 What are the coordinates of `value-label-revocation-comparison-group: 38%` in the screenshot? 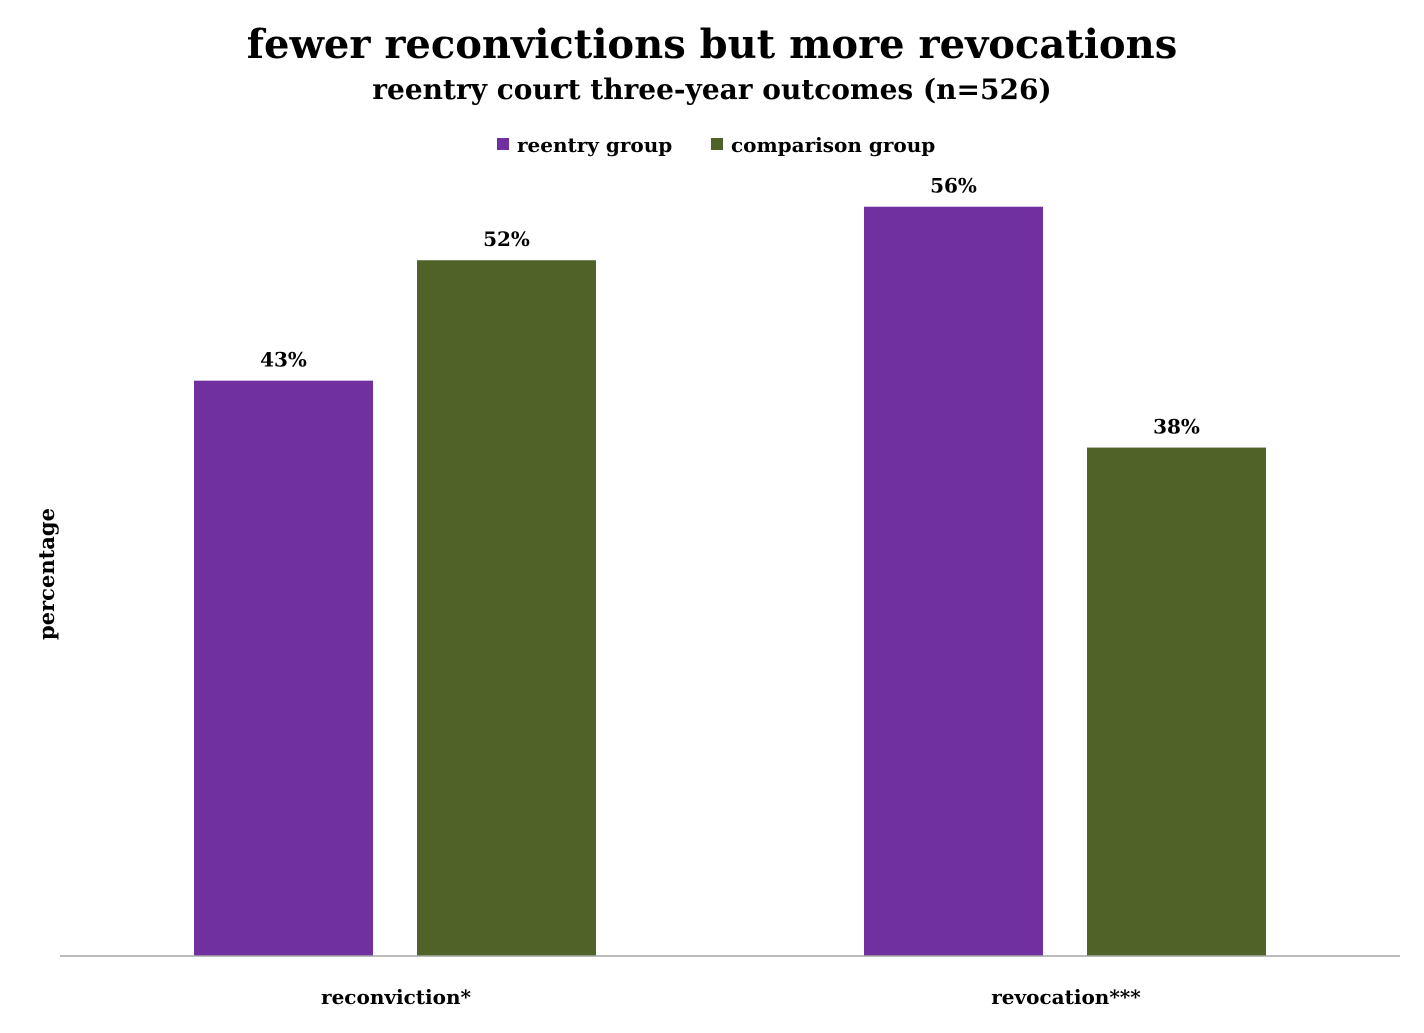 It's located at (1176, 427).